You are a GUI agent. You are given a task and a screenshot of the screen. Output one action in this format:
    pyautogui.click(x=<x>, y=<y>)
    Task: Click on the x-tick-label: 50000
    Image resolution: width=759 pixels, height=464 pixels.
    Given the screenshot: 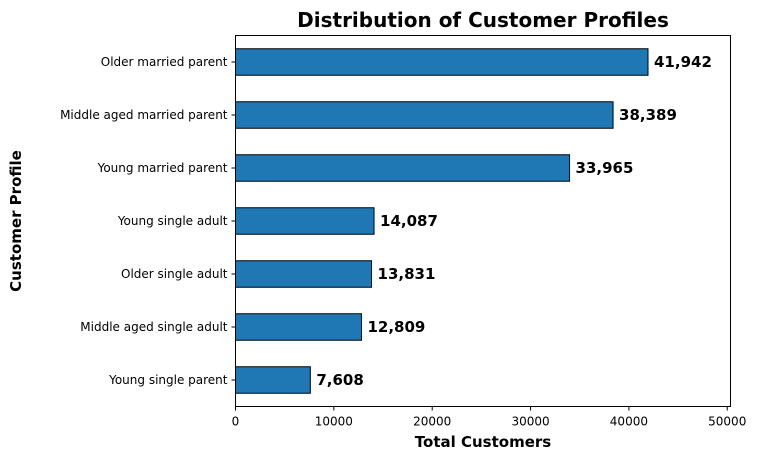 What is the action you would take?
    pyautogui.click(x=727, y=422)
    